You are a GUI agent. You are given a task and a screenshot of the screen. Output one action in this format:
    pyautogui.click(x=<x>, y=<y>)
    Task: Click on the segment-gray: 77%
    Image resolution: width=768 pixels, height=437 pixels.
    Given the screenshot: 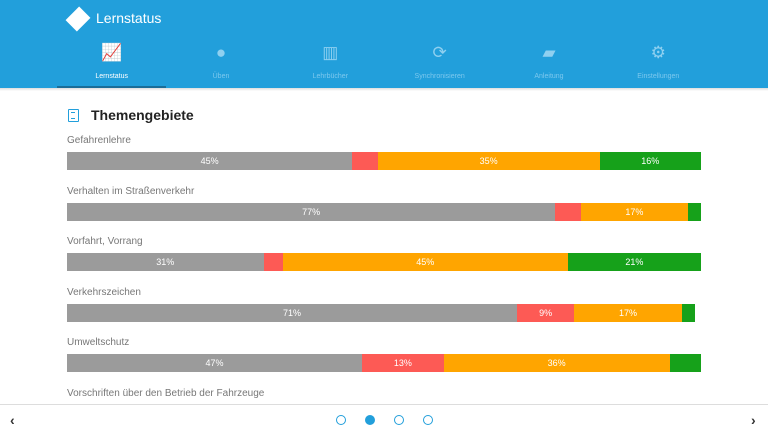 What is the action you would take?
    pyautogui.click(x=311, y=211)
    